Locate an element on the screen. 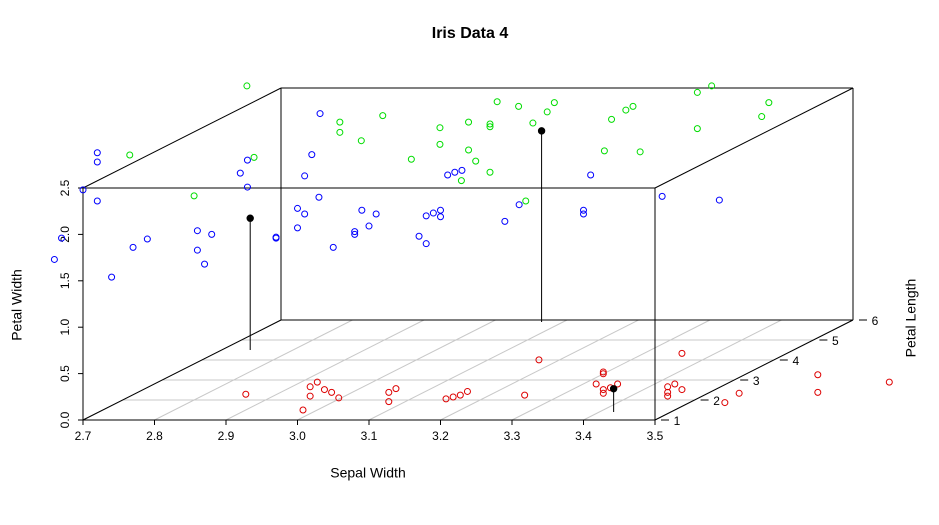  z-tick-label: 1.0 is located at coordinates (65, 327).